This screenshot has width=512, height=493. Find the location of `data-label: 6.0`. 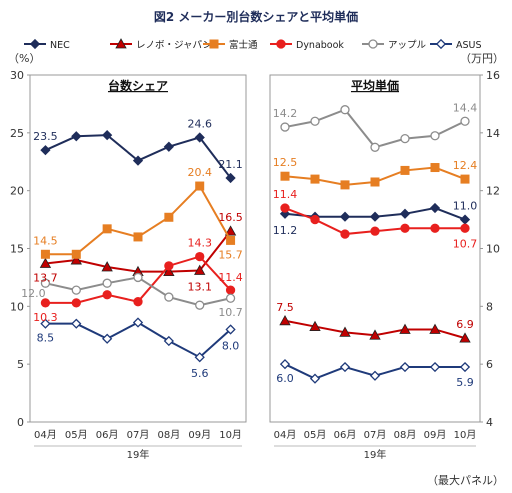

data-label: 6.0 is located at coordinates (285, 378).